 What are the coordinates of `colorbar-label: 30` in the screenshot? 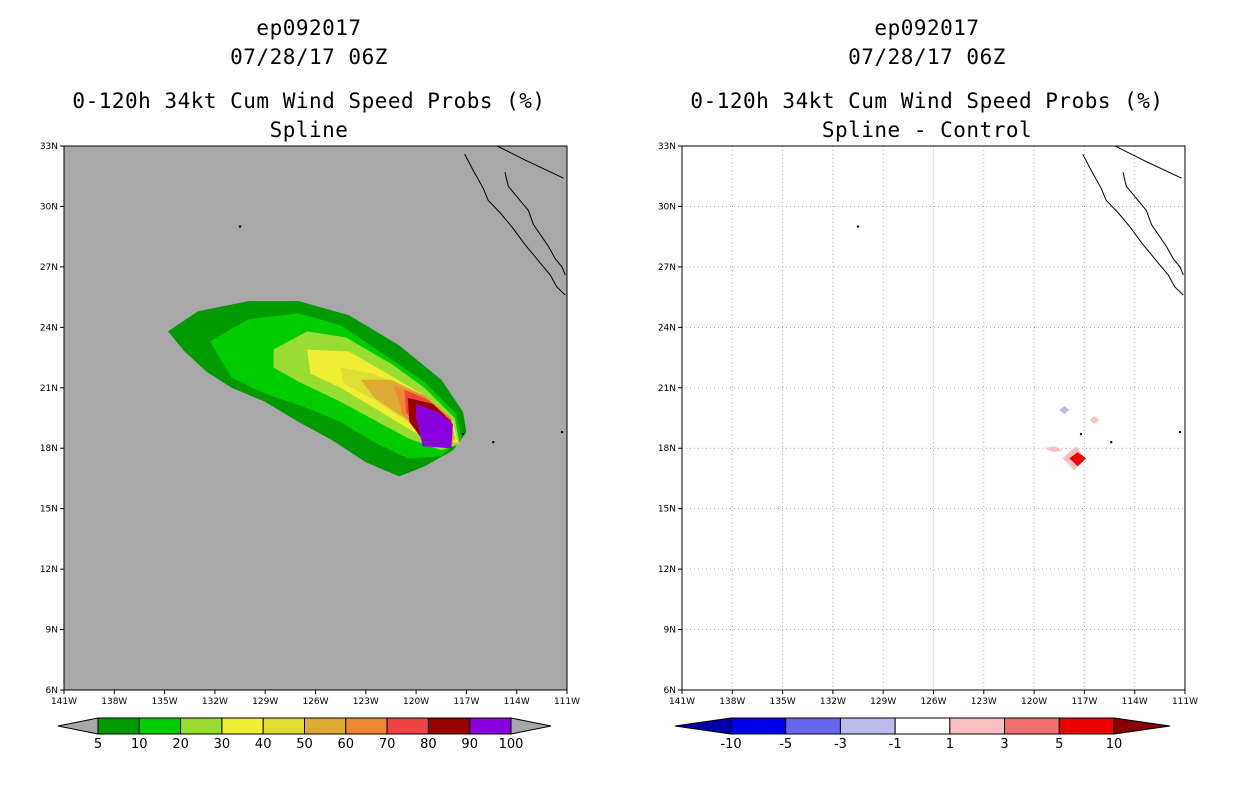 It's located at (222, 744).